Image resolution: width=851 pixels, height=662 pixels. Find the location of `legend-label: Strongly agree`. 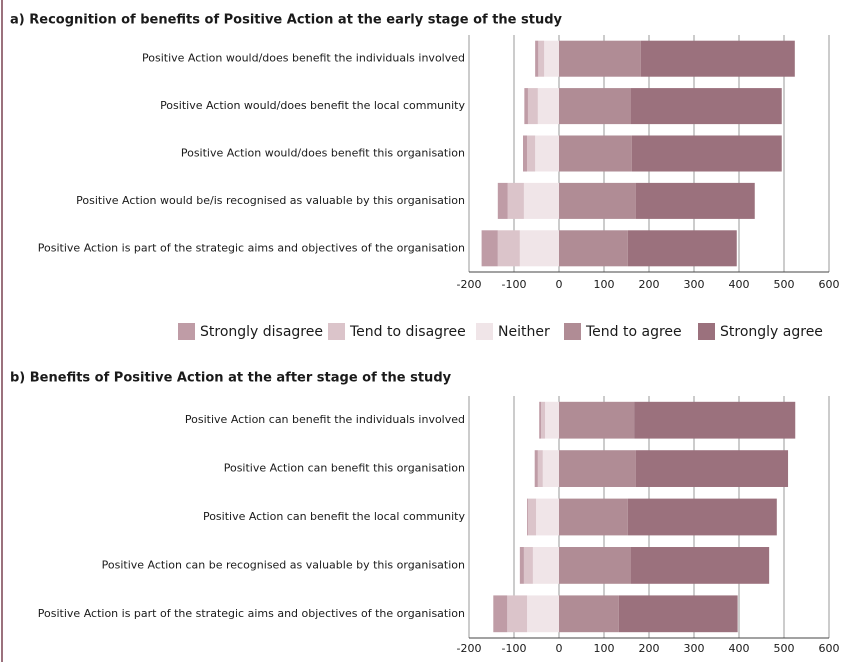

legend-label: Strongly agree is located at coordinates (771, 332).